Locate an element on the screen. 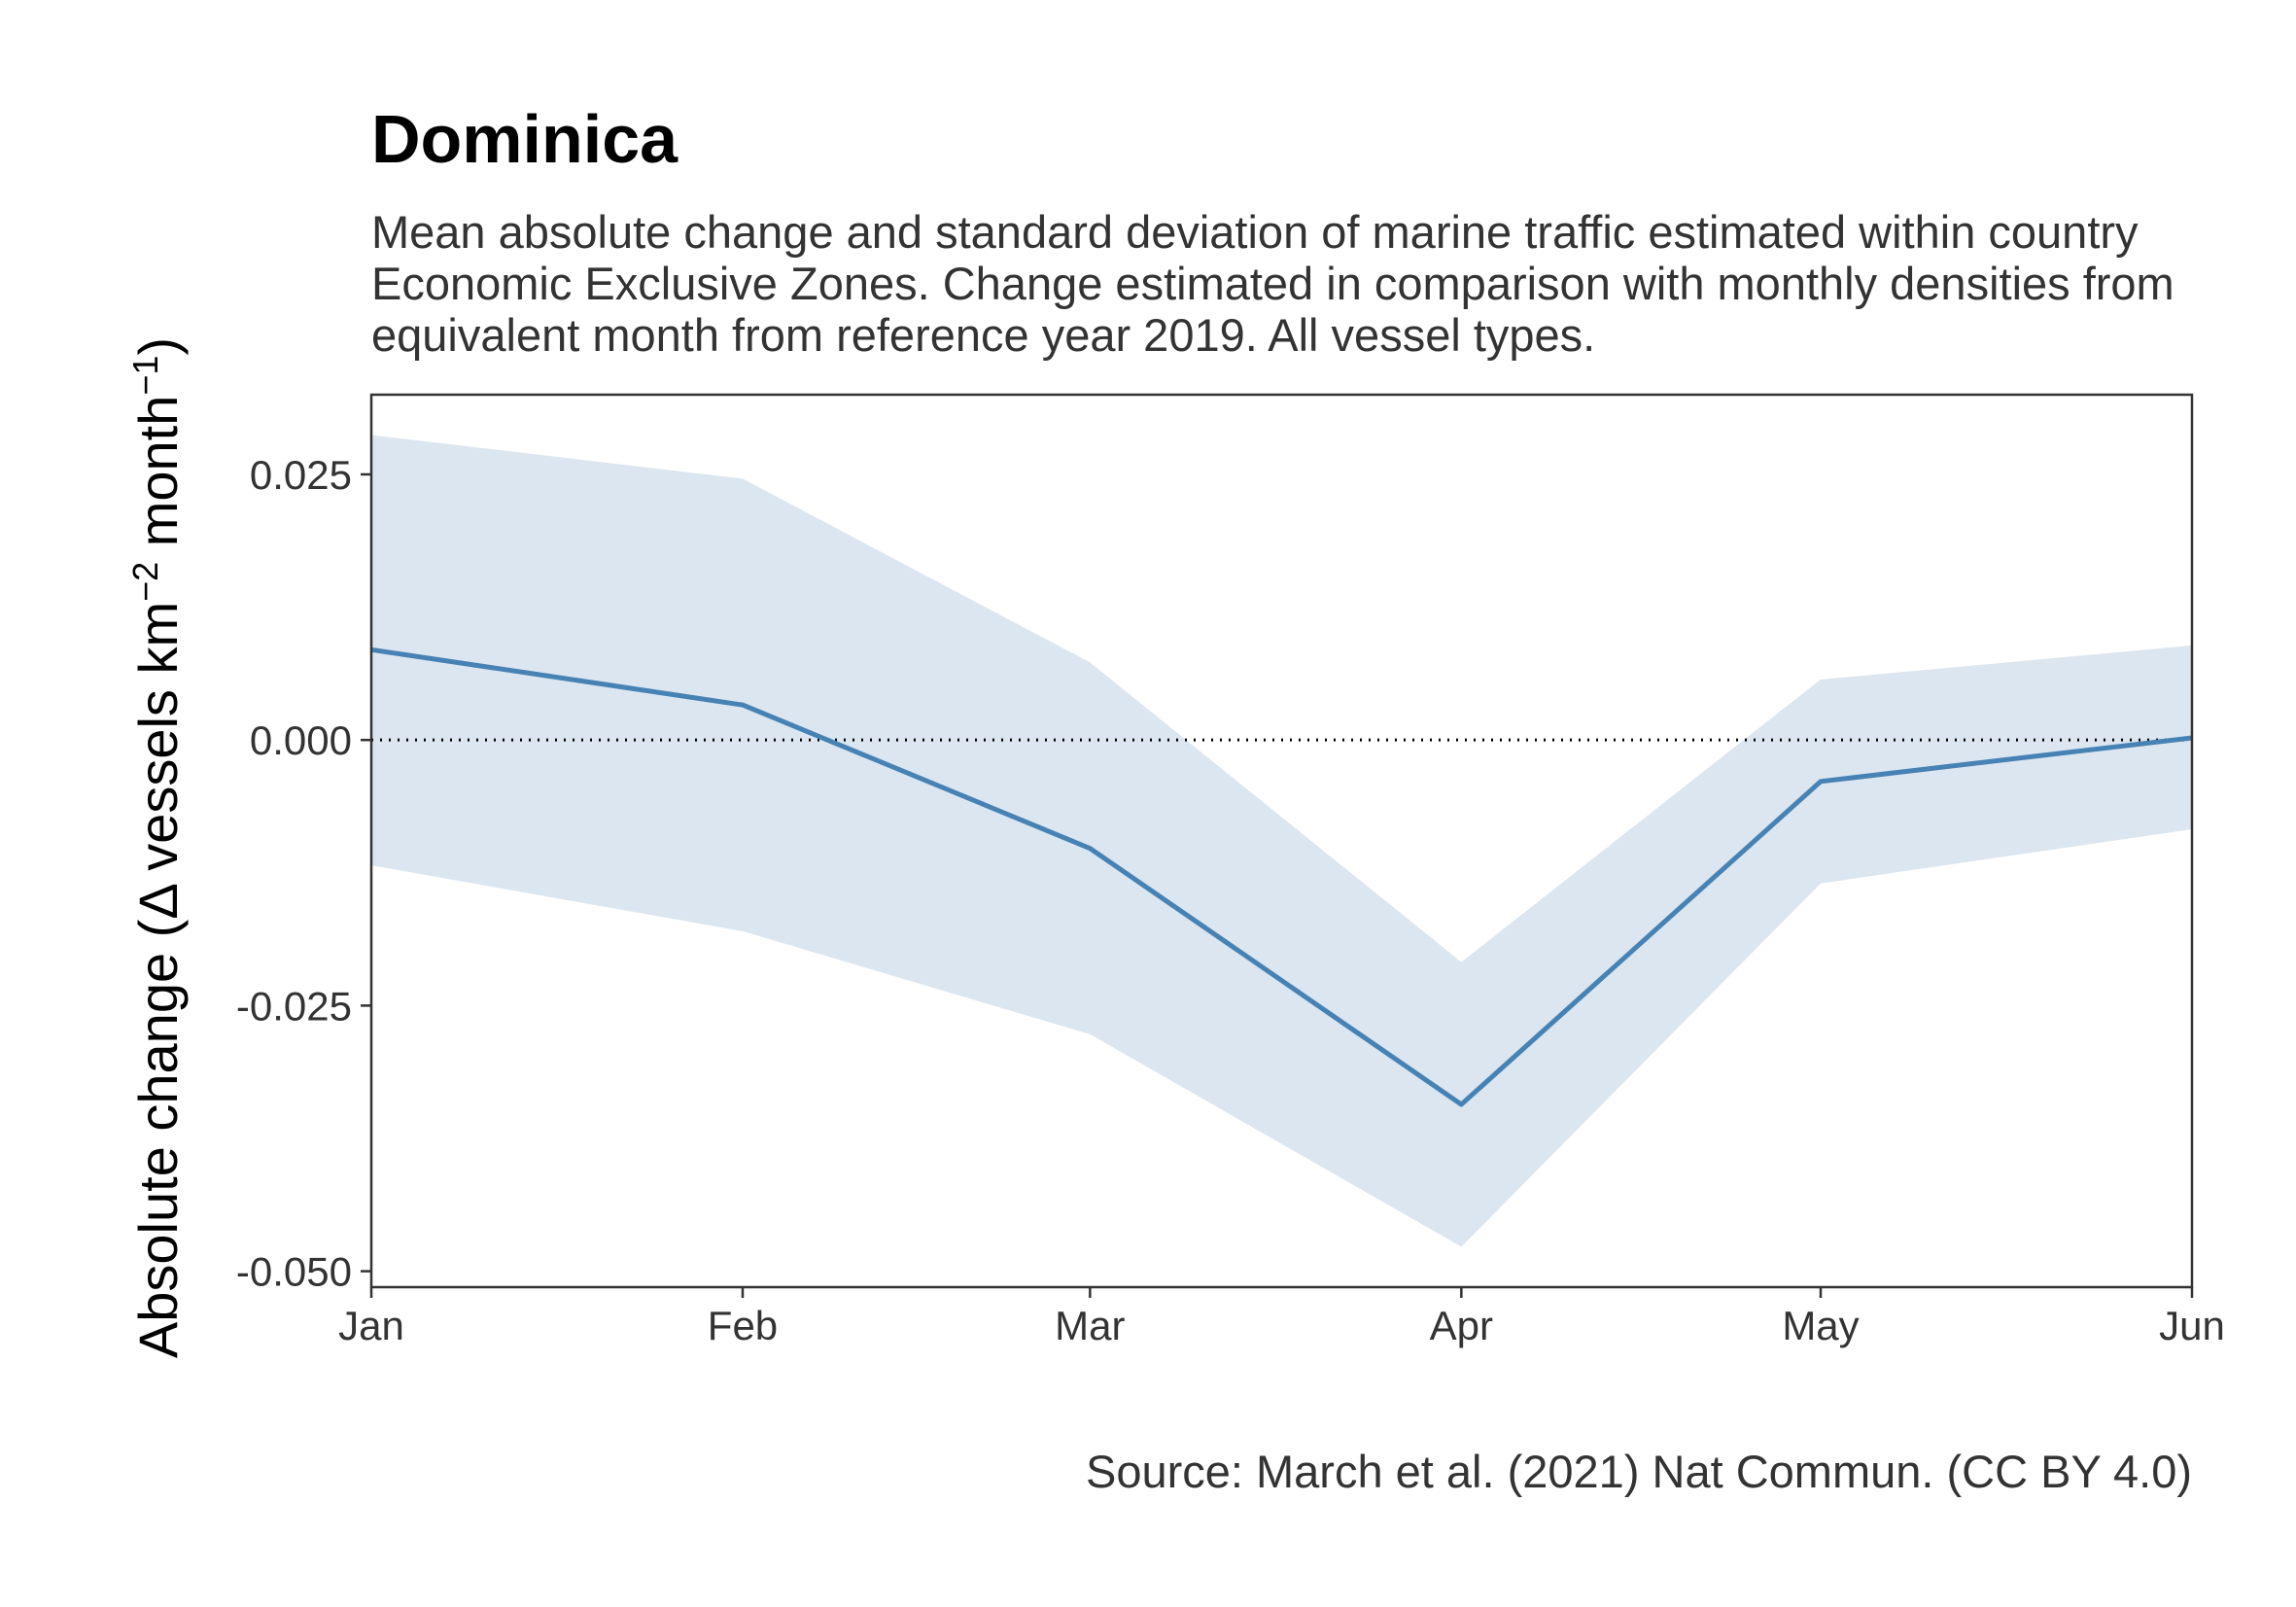  x-tick-label: Jan is located at coordinates (371, 1325).